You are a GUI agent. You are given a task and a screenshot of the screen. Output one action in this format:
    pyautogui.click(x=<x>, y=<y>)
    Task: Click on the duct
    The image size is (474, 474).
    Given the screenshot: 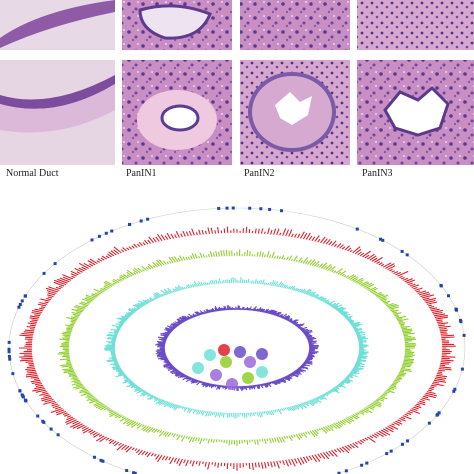 What is the action you would take?
    pyautogui.click(x=175, y=22)
    